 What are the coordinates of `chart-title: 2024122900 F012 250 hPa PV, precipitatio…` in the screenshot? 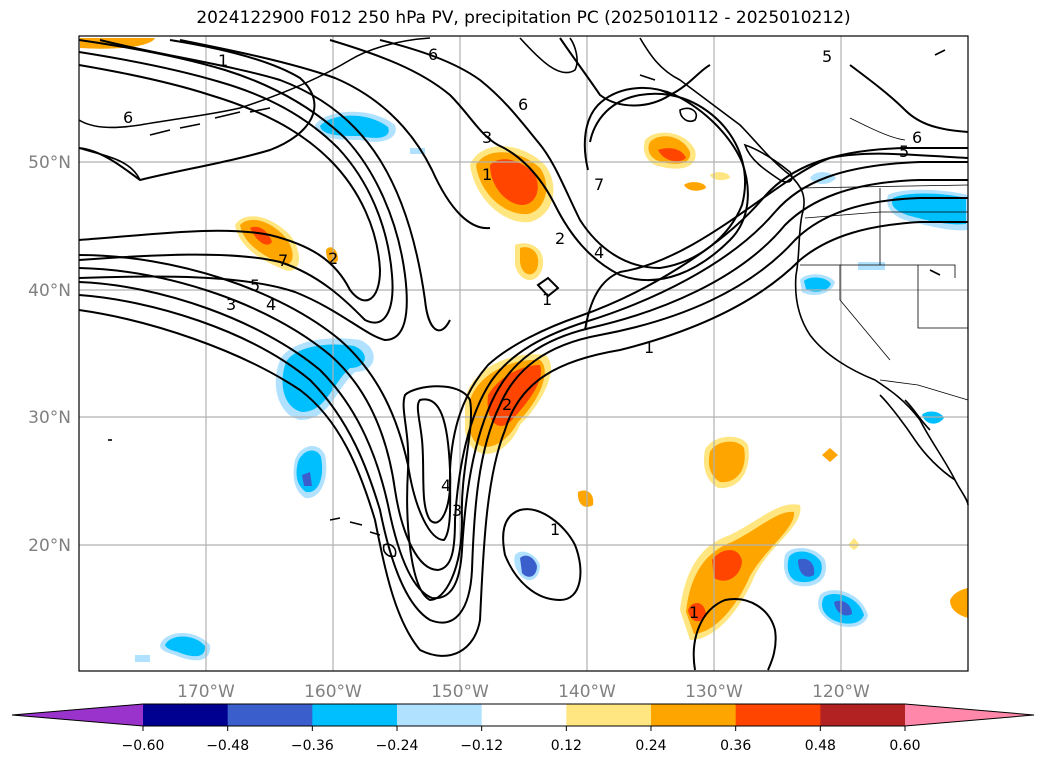 It's located at (523, 18).